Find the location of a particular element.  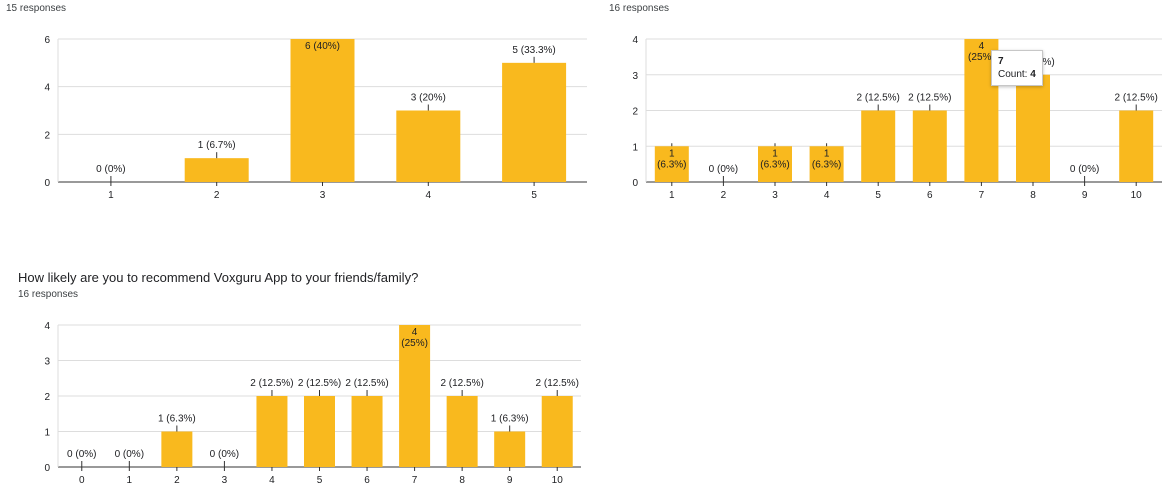

x-tick-label: 0 is located at coordinates (82, 480).